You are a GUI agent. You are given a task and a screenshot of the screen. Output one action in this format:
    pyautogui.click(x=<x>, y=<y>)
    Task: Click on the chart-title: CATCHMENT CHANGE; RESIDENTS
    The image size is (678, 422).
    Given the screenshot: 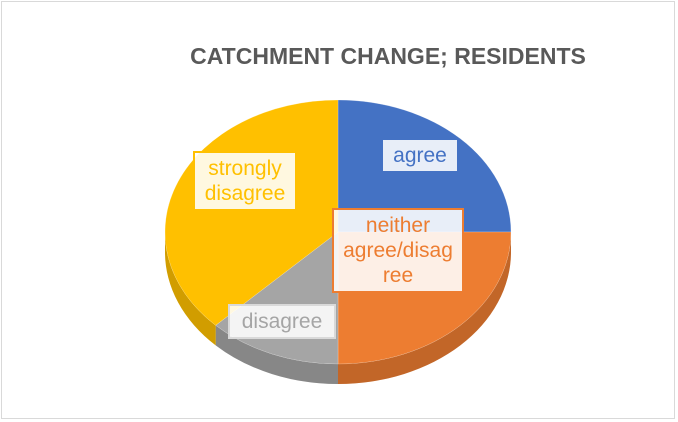 What is the action you would take?
    pyautogui.click(x=388, y=56)
    